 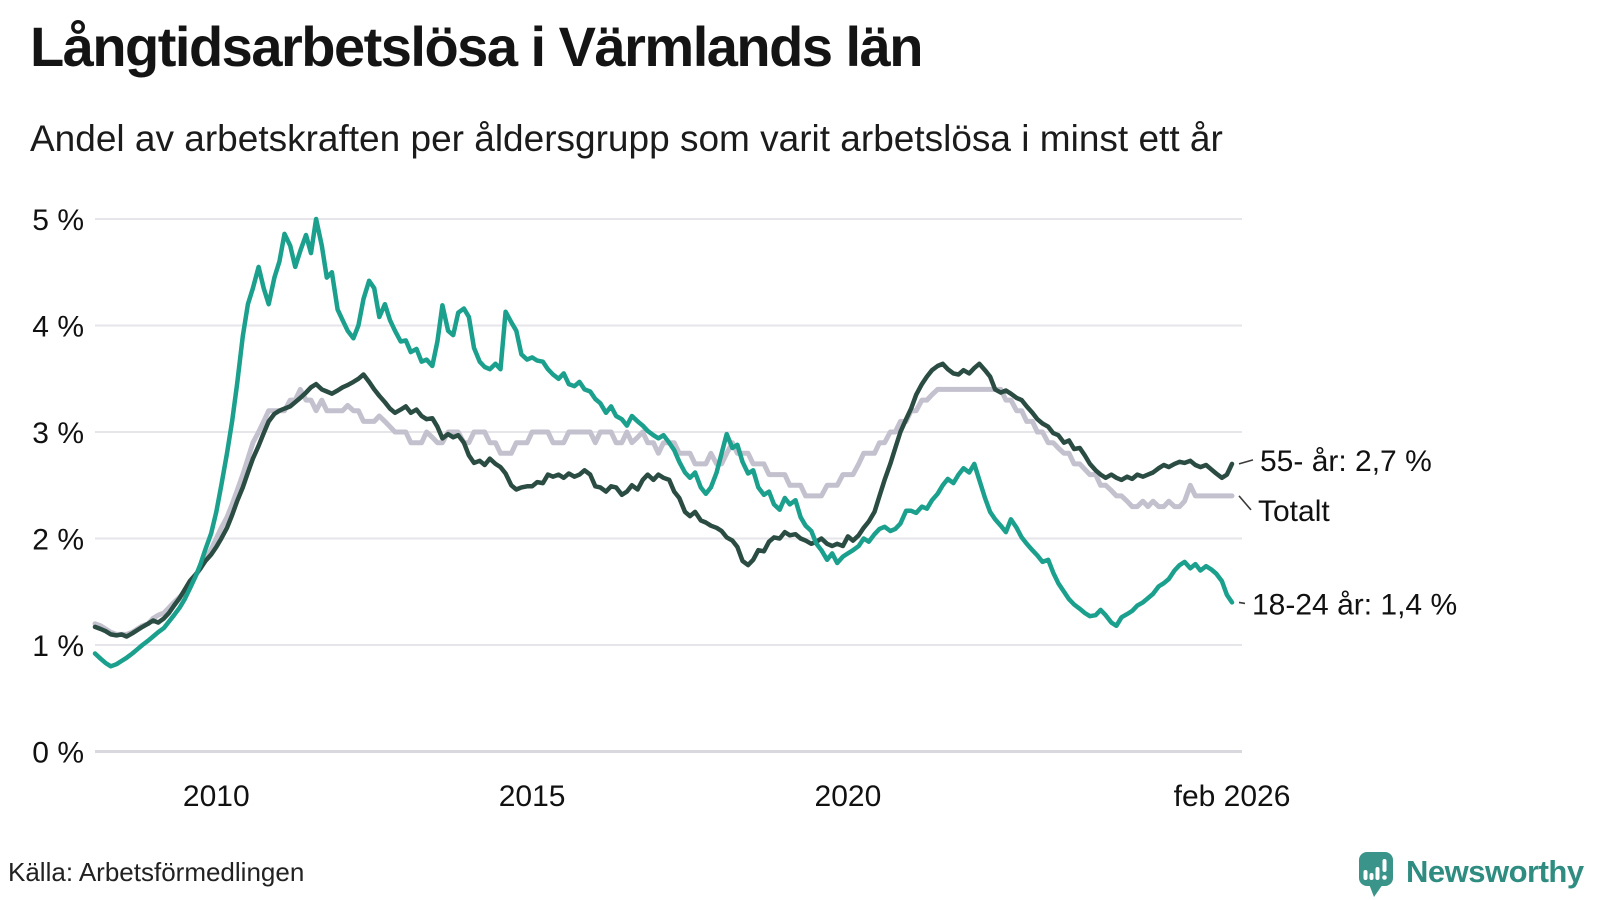 What do you see at coordinates (58, 540) in the screenshot?
I see `y-tick-label: 2 %` at bounding box center [58, 540].